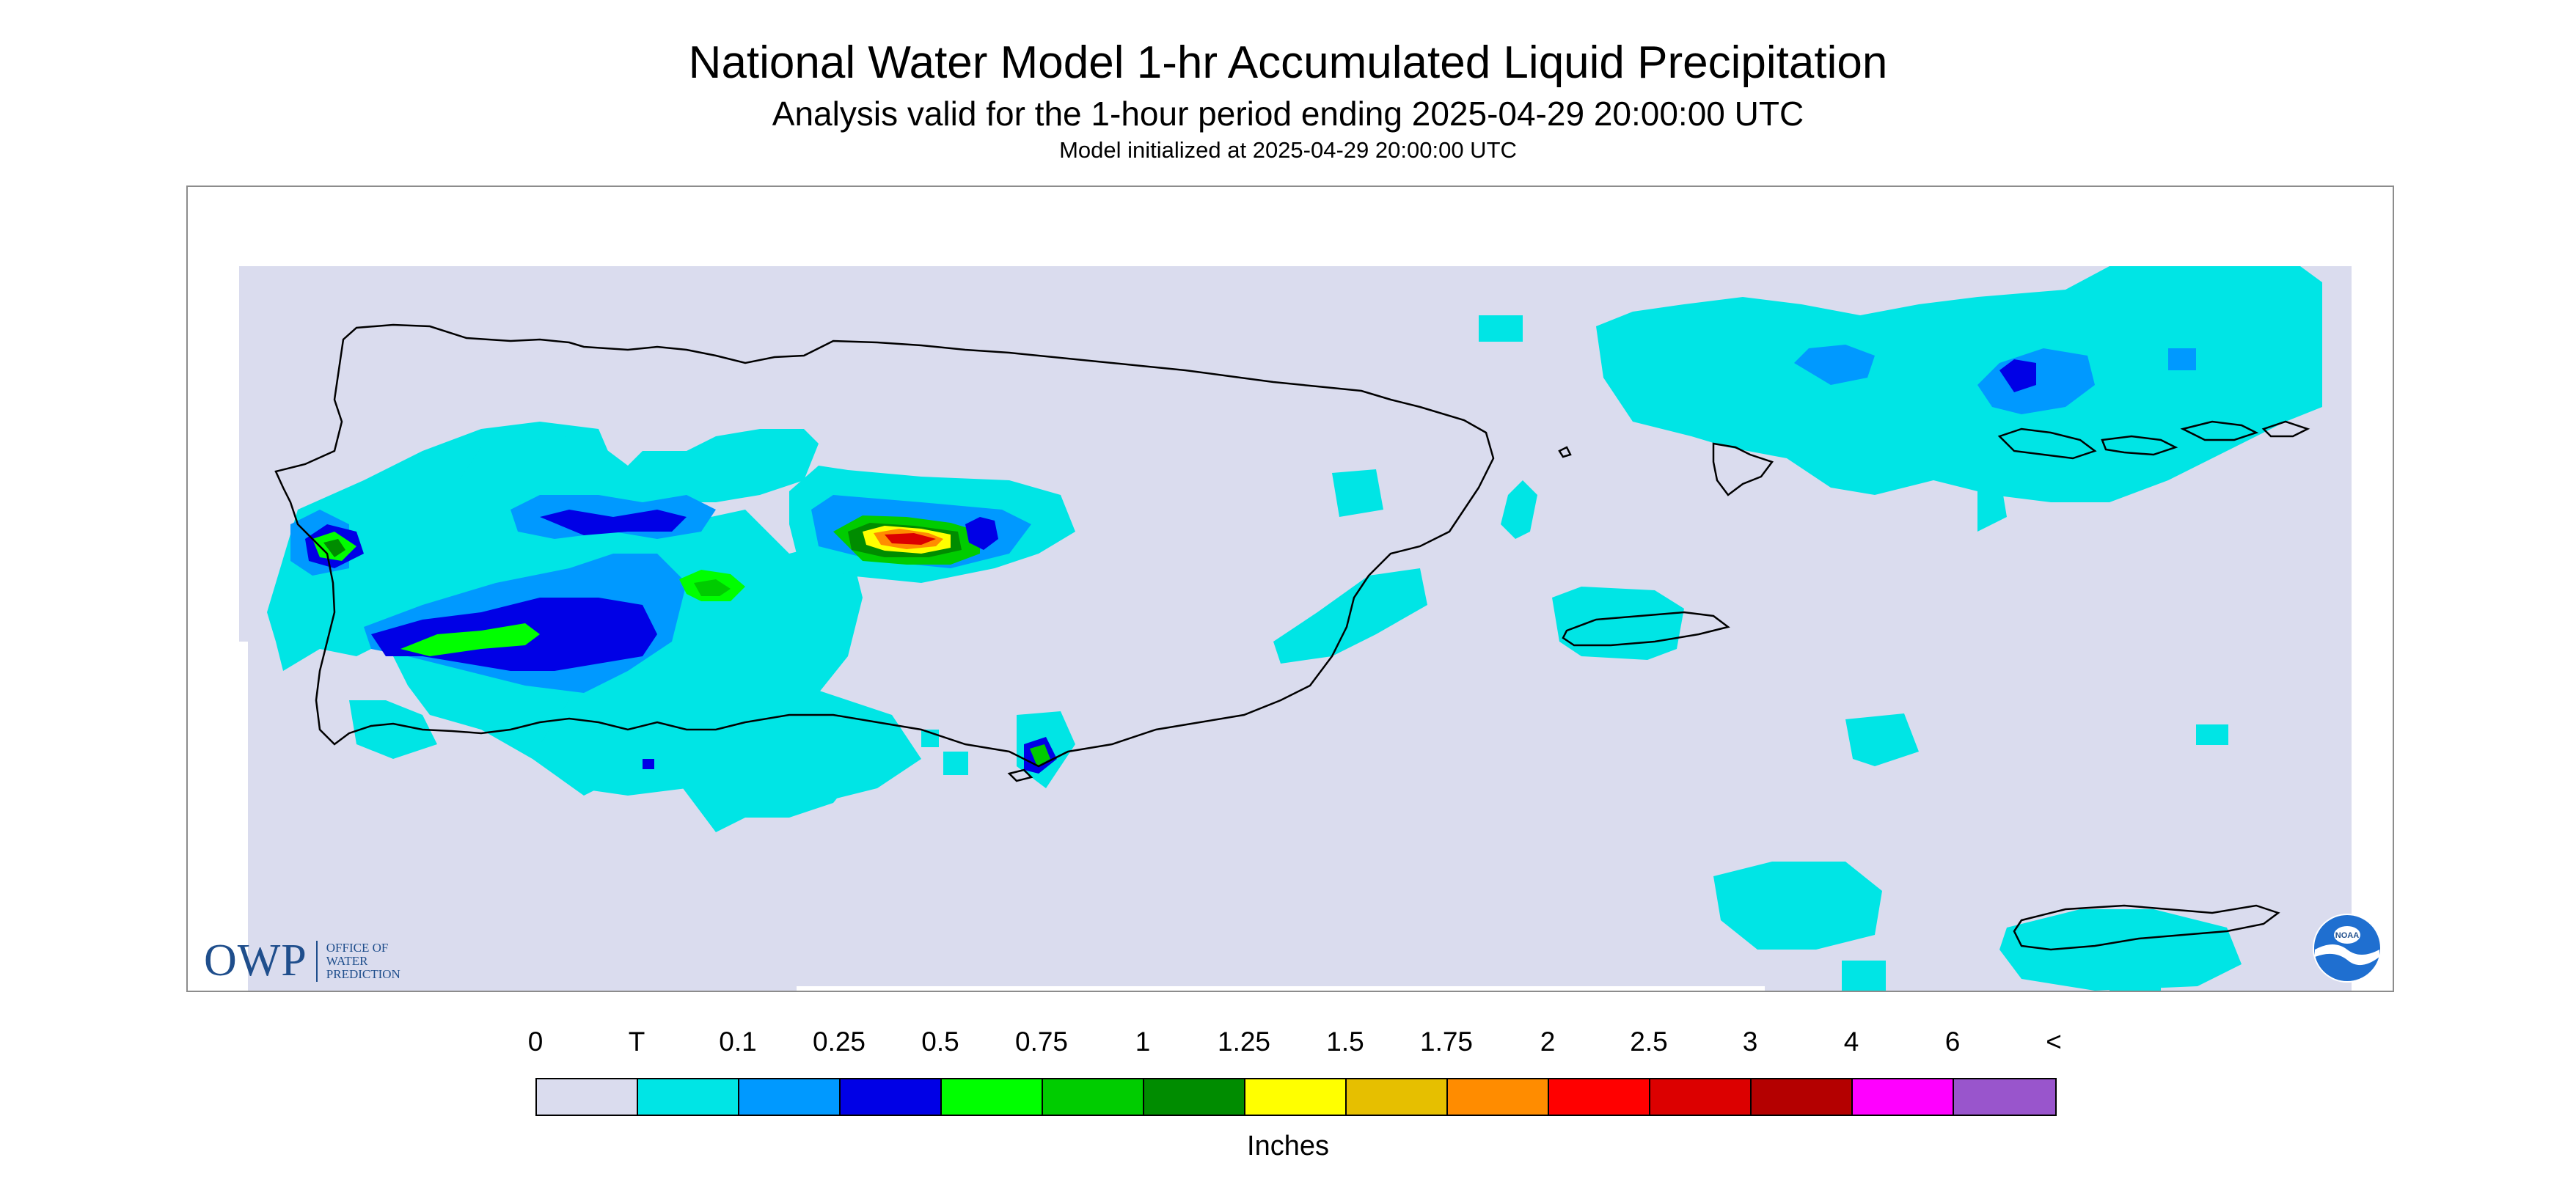 This screenshot has height=1182, width=2576. Describe the element at coordinates (2047, 443) in the screenshot. I see `coastline-st-thomas` at that location.